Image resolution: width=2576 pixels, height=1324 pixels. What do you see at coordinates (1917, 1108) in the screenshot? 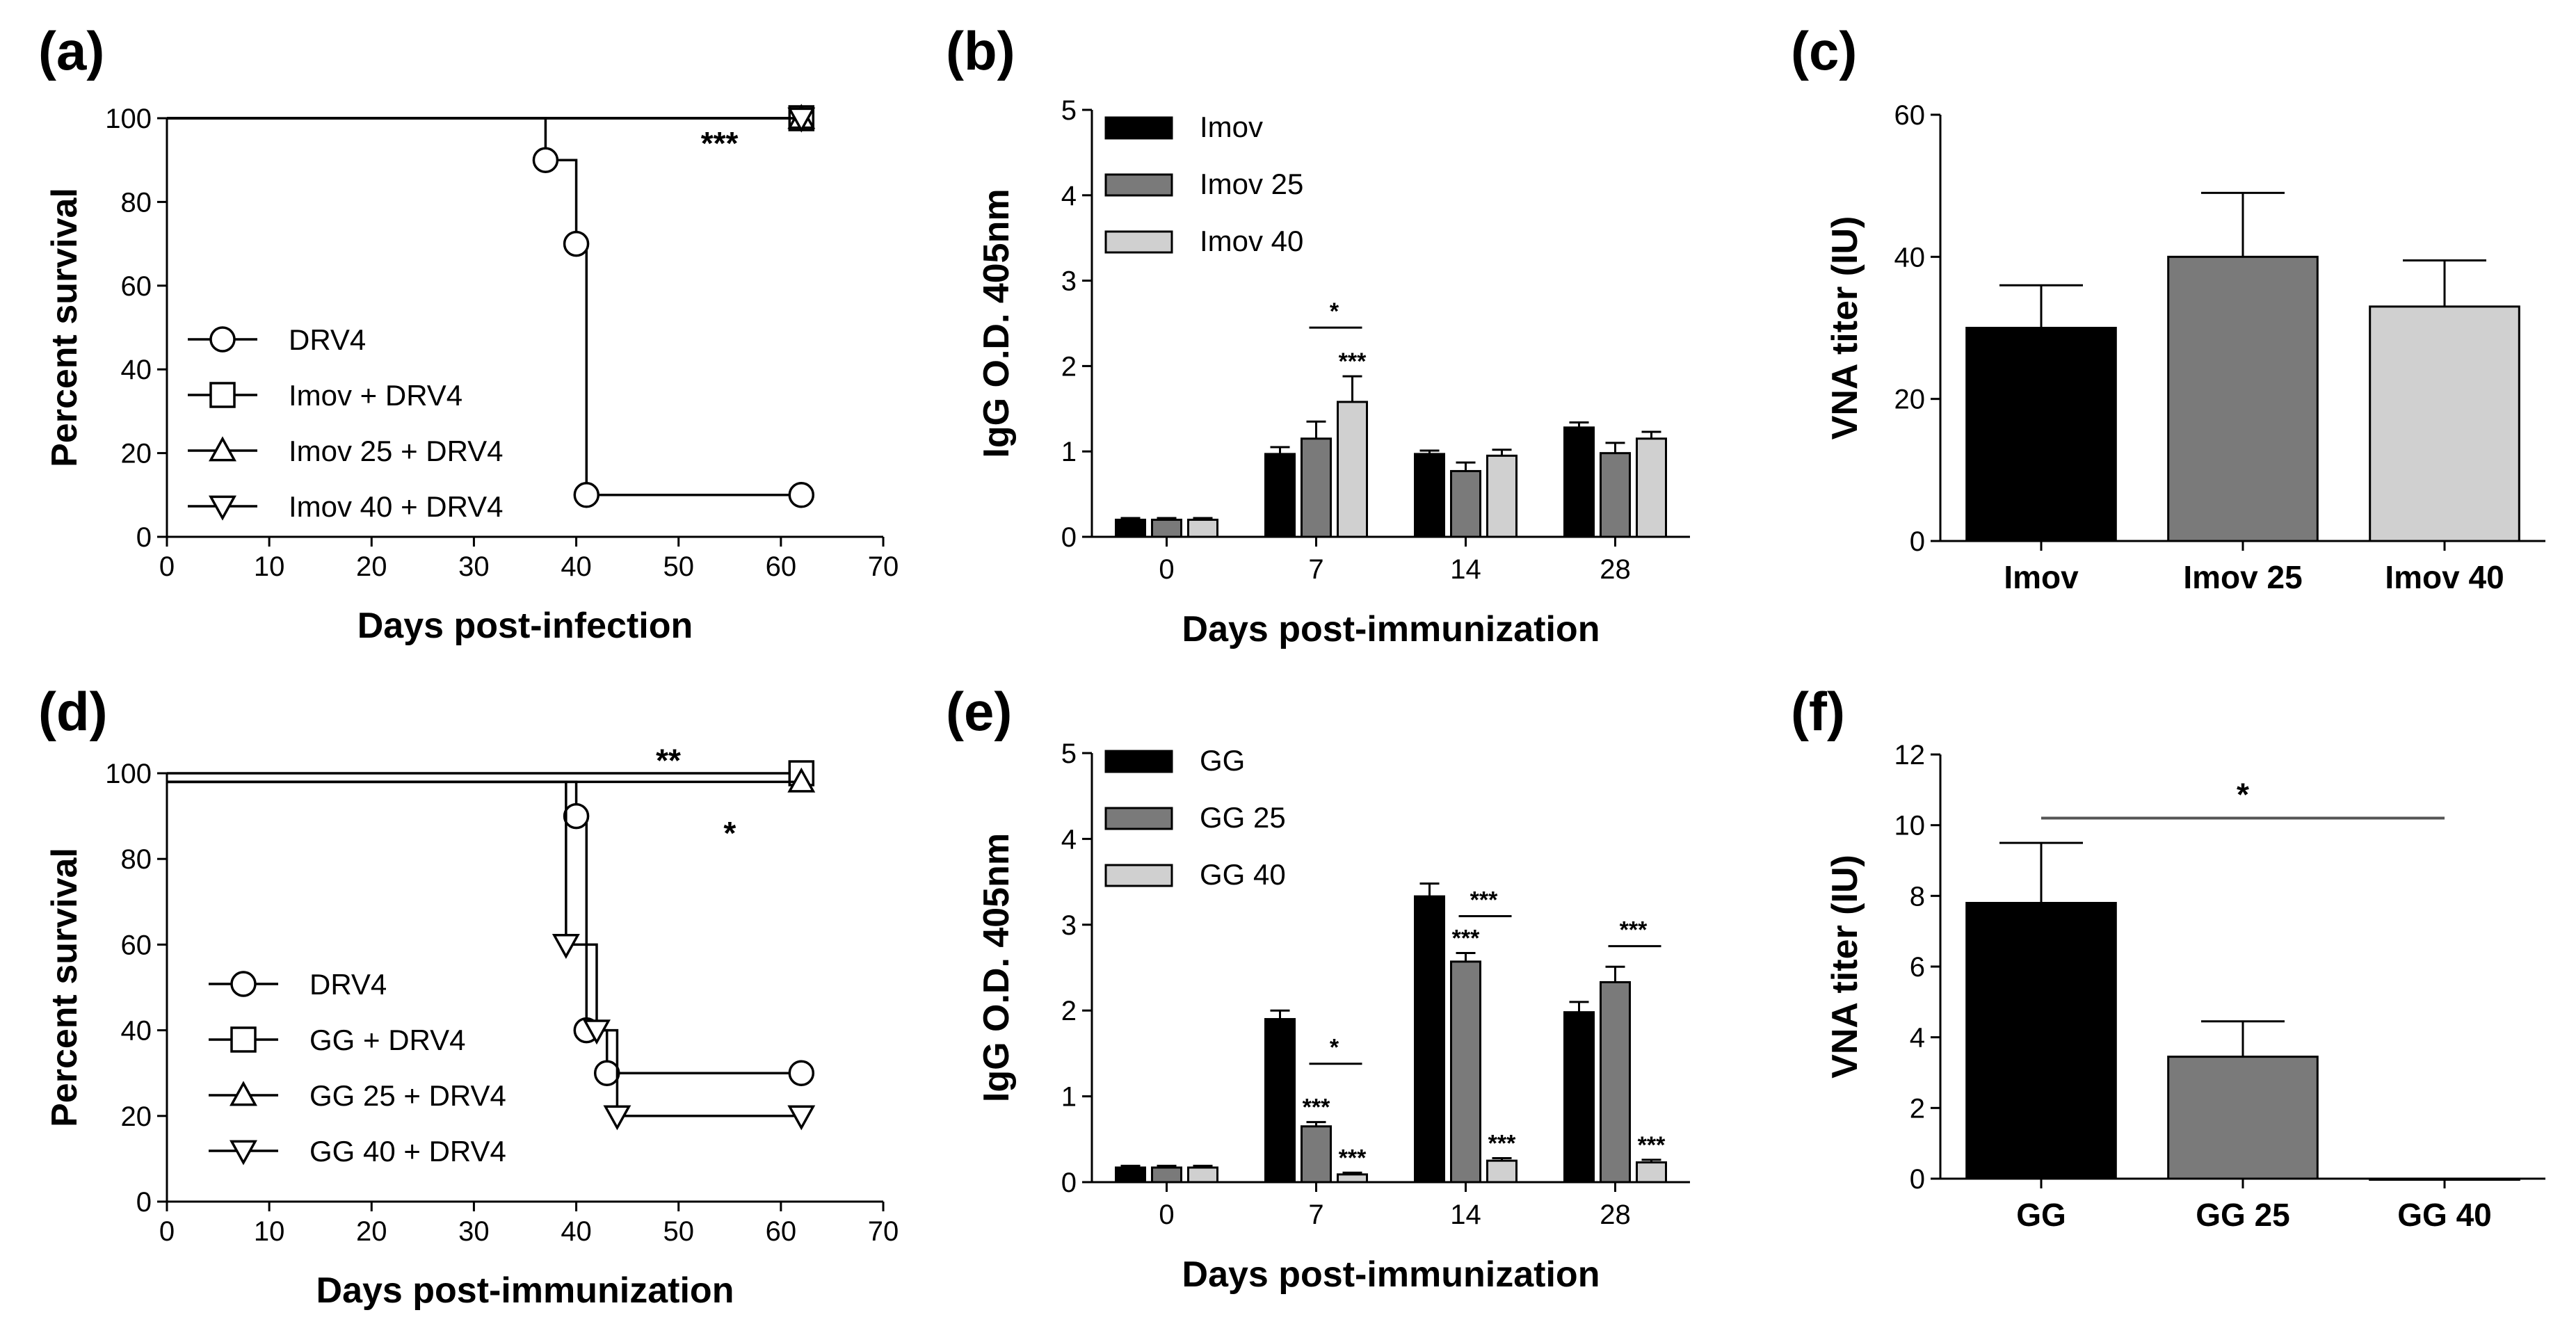
I see `y-tick-label: 2` at bounding box center [1917, 1108].